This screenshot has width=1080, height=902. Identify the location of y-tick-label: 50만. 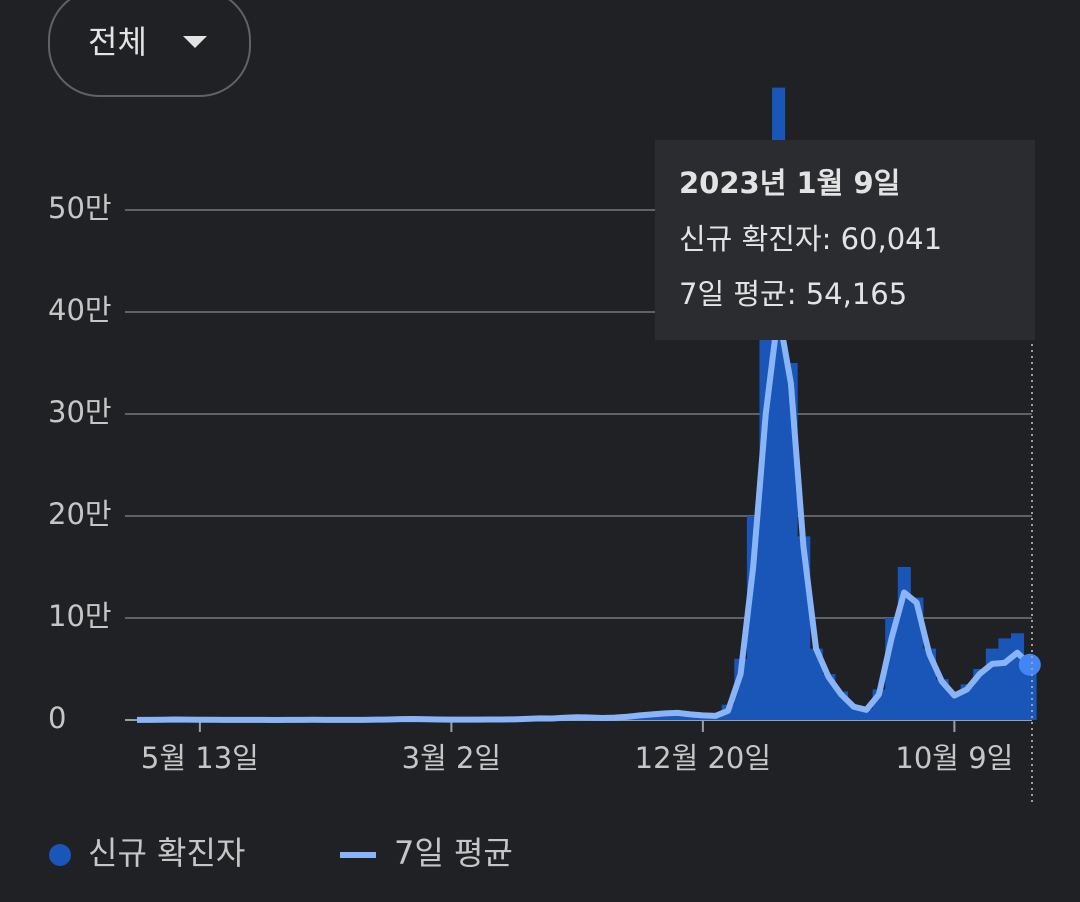
(80, 208).